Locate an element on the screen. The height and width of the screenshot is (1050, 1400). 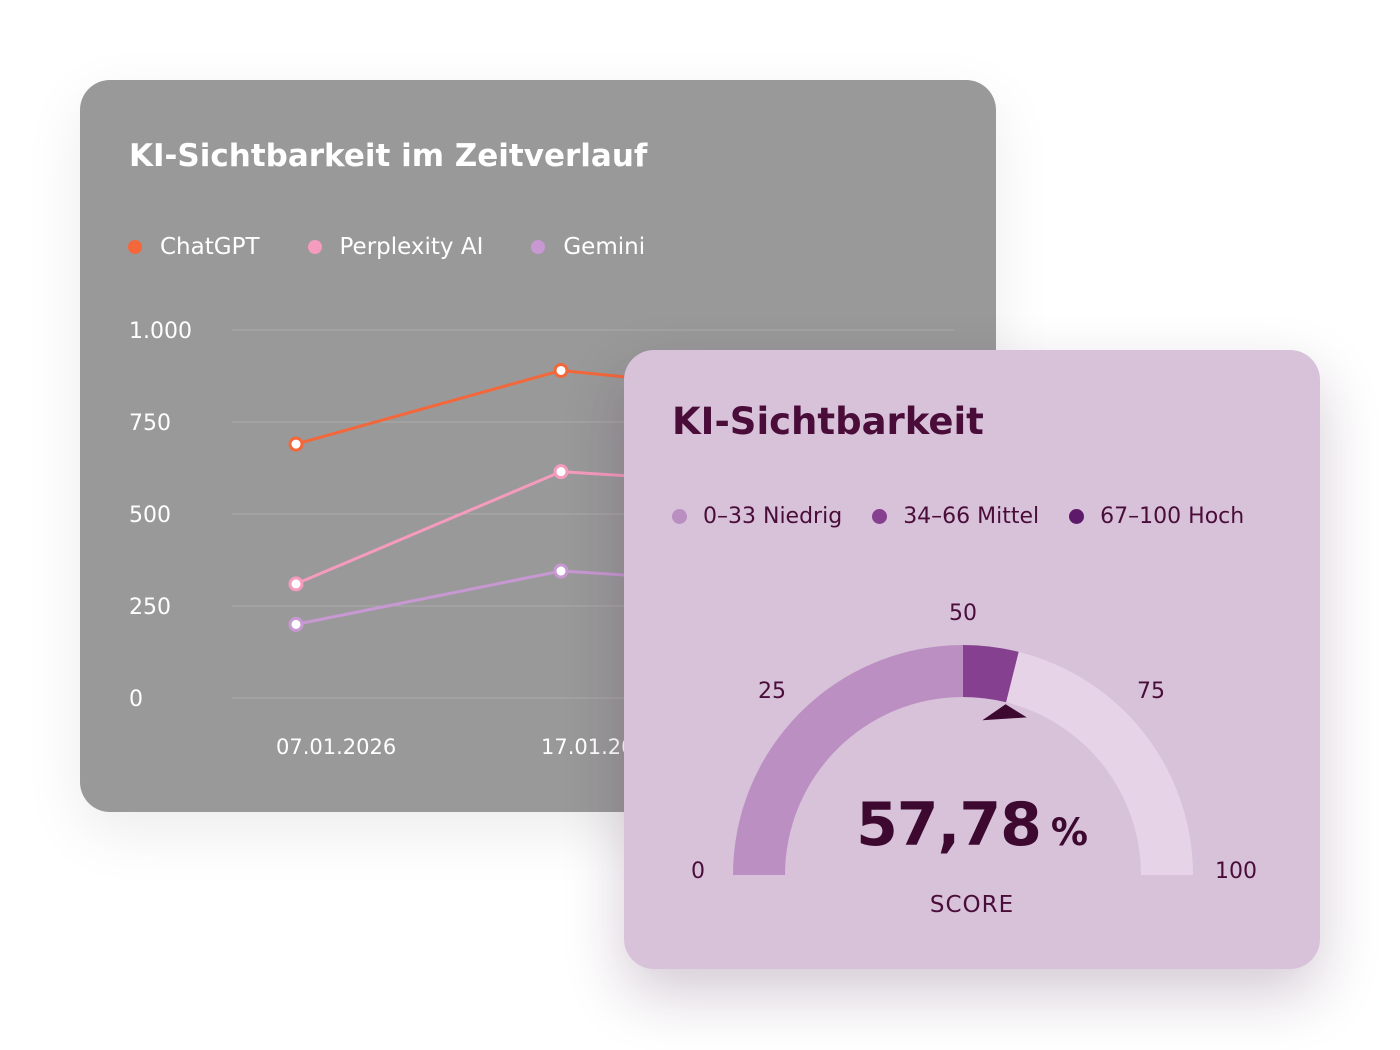
legend-label-high: 67–100 Hoch is located at coordinates (1172, 516).